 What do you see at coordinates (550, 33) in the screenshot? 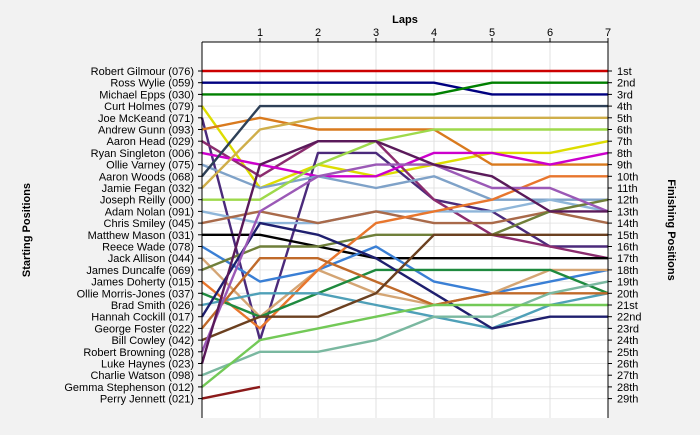
I see `x-tick-label: 6` at bounding box center [550, 33].